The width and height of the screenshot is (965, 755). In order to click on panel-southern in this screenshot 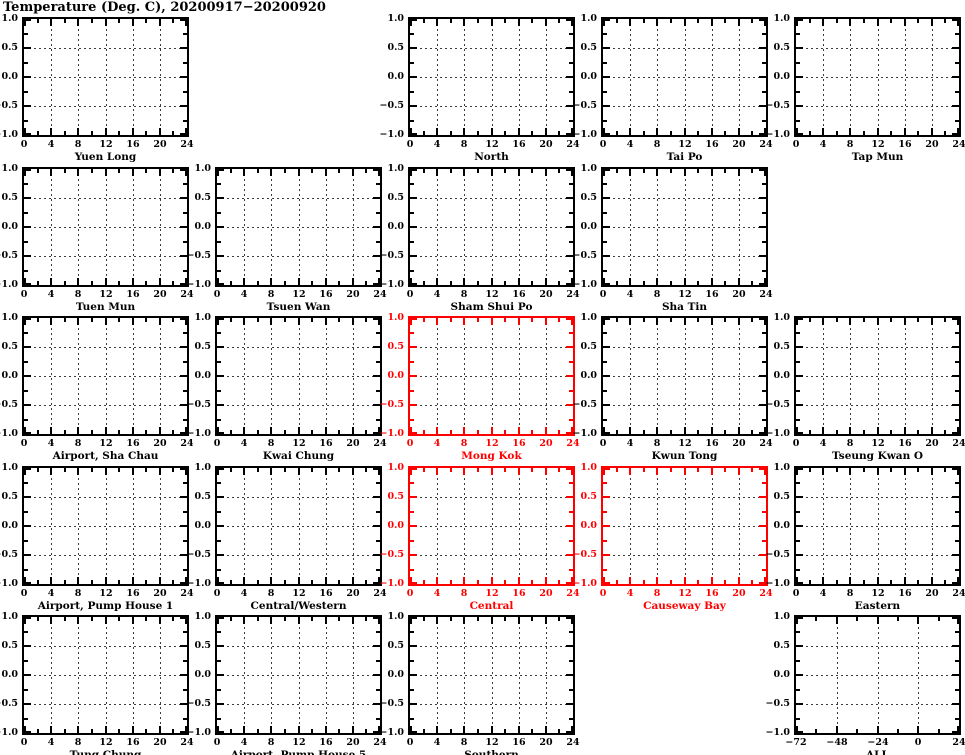, I will do `click(491, 675)`.